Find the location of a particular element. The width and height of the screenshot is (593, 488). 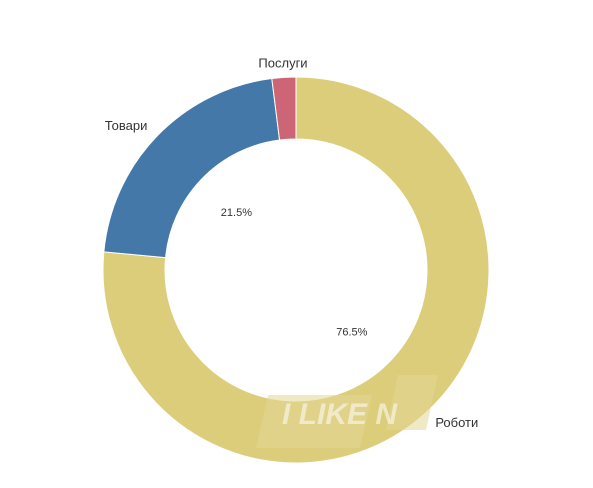

slice-label-tovary: Товари is located at coordinates (126, 125).